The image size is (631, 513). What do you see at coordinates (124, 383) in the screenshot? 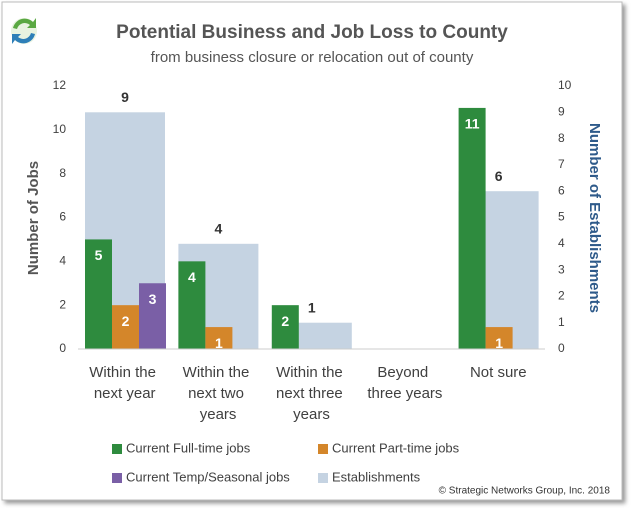
I see `x-tick-label: Within the next year` at bounding box center [124, 383].